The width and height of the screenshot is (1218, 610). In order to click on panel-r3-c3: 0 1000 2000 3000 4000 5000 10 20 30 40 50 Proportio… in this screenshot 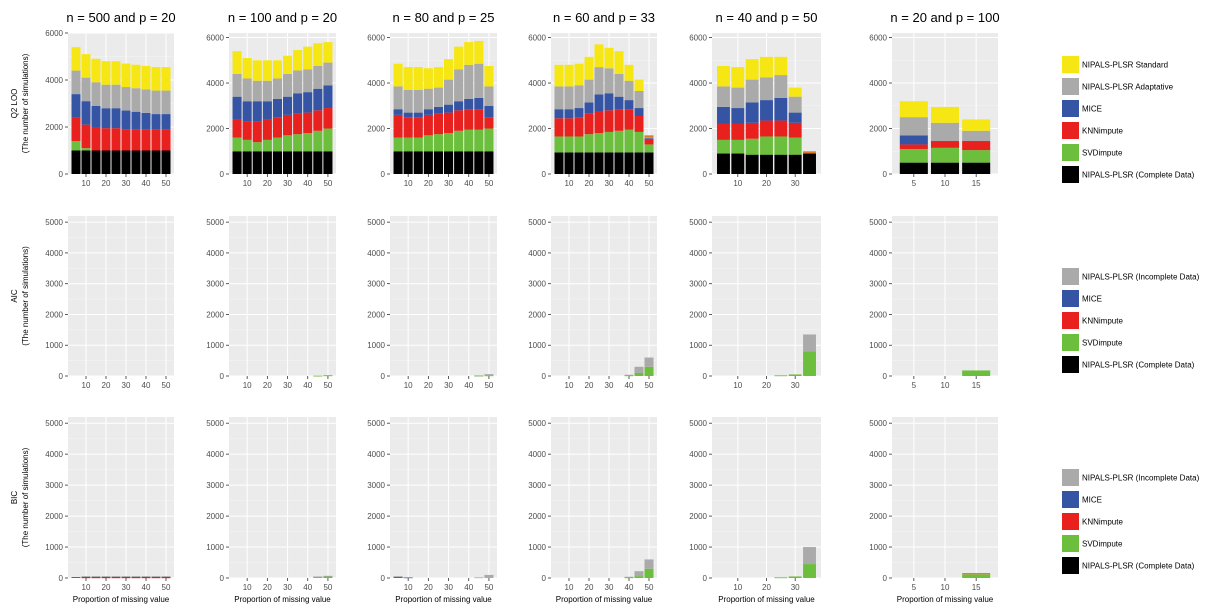, I will do `click(432, 510)`.